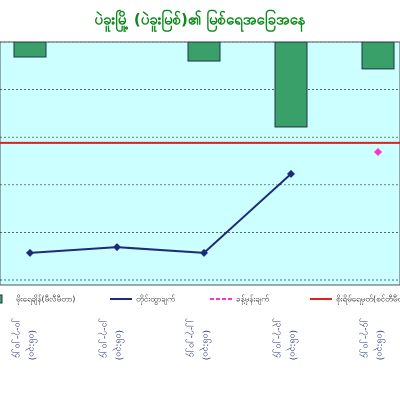  Describe the element at coordinates (17, 338) in the screenshot. I see `x-tick-label: ၂၀-၇-၂၀၂၄` at that location.